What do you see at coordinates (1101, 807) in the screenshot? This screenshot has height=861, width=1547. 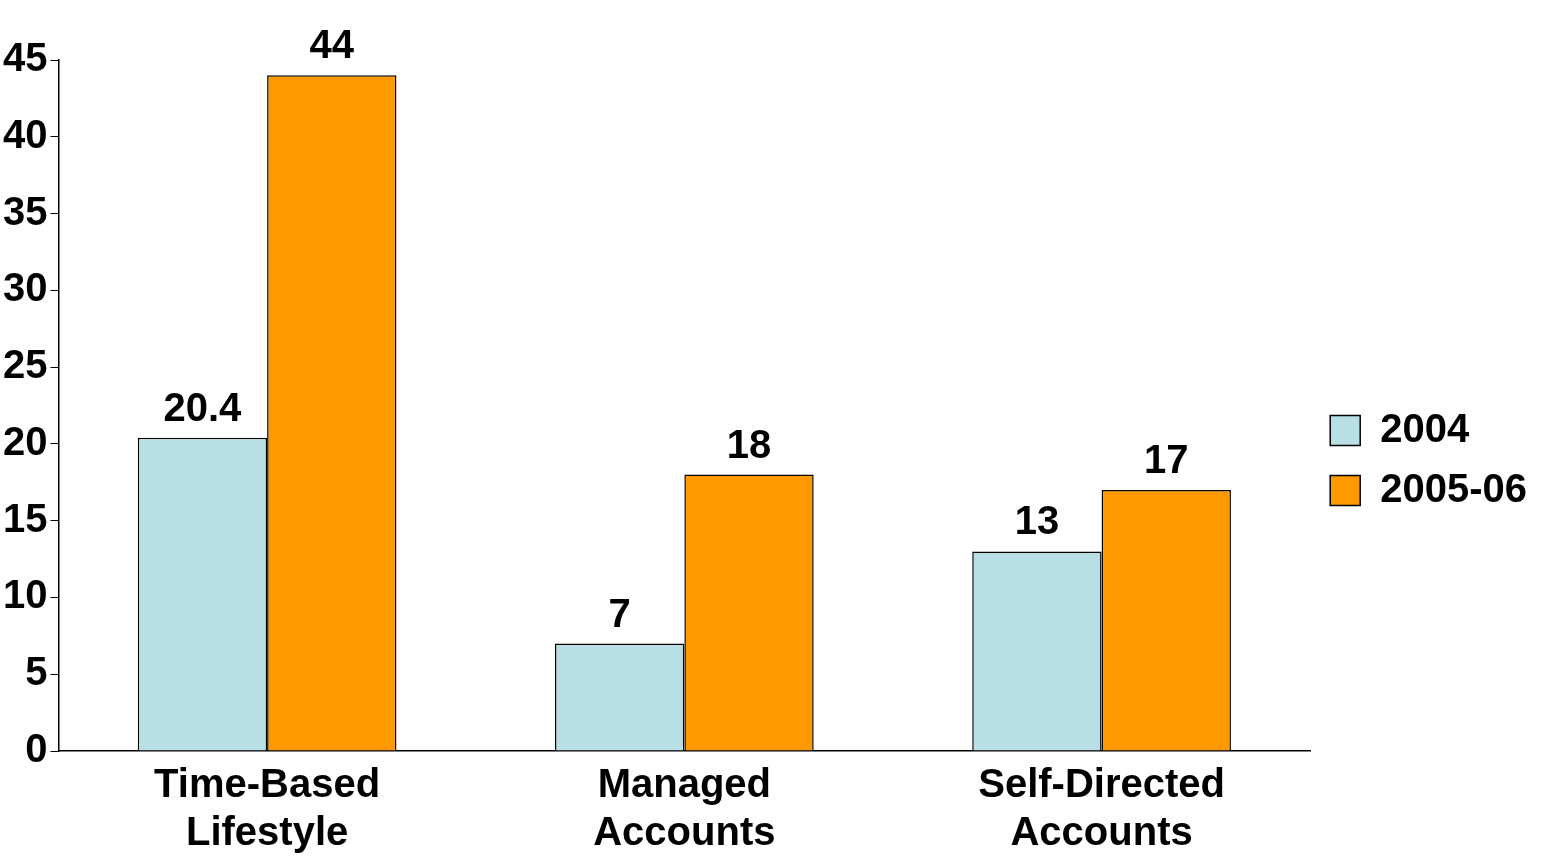 I see `x-tick-label: Self-Directed Accounts` at bounding box center [1101, 807].